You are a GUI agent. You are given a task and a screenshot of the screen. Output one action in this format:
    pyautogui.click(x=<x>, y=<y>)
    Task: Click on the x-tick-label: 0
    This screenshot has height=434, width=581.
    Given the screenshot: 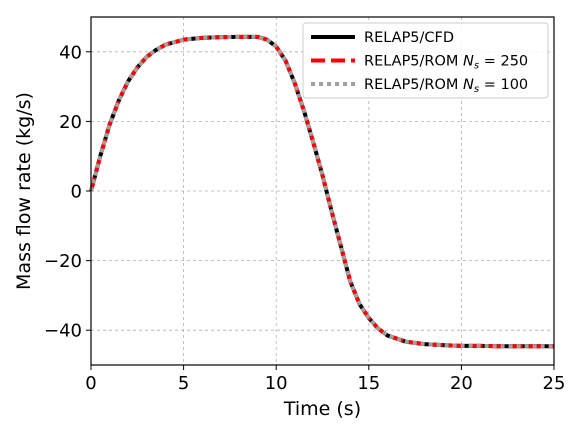 What is the action you would take?
    pyautogui.click(x=90, y=383)
    